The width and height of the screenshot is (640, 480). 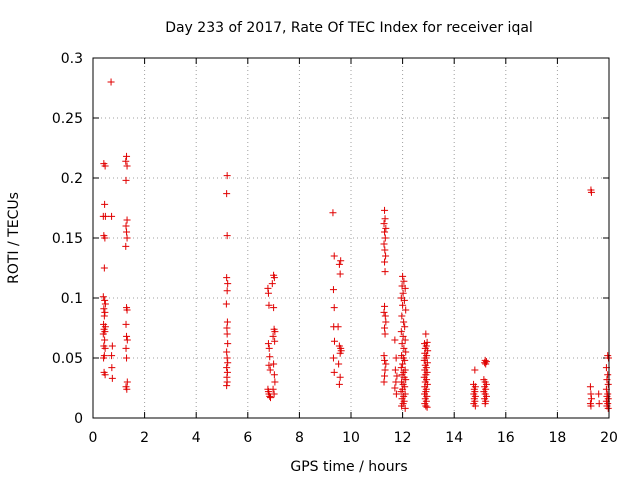 I want to click on y-tick-label: 0.3, so click(x=72, y=59).